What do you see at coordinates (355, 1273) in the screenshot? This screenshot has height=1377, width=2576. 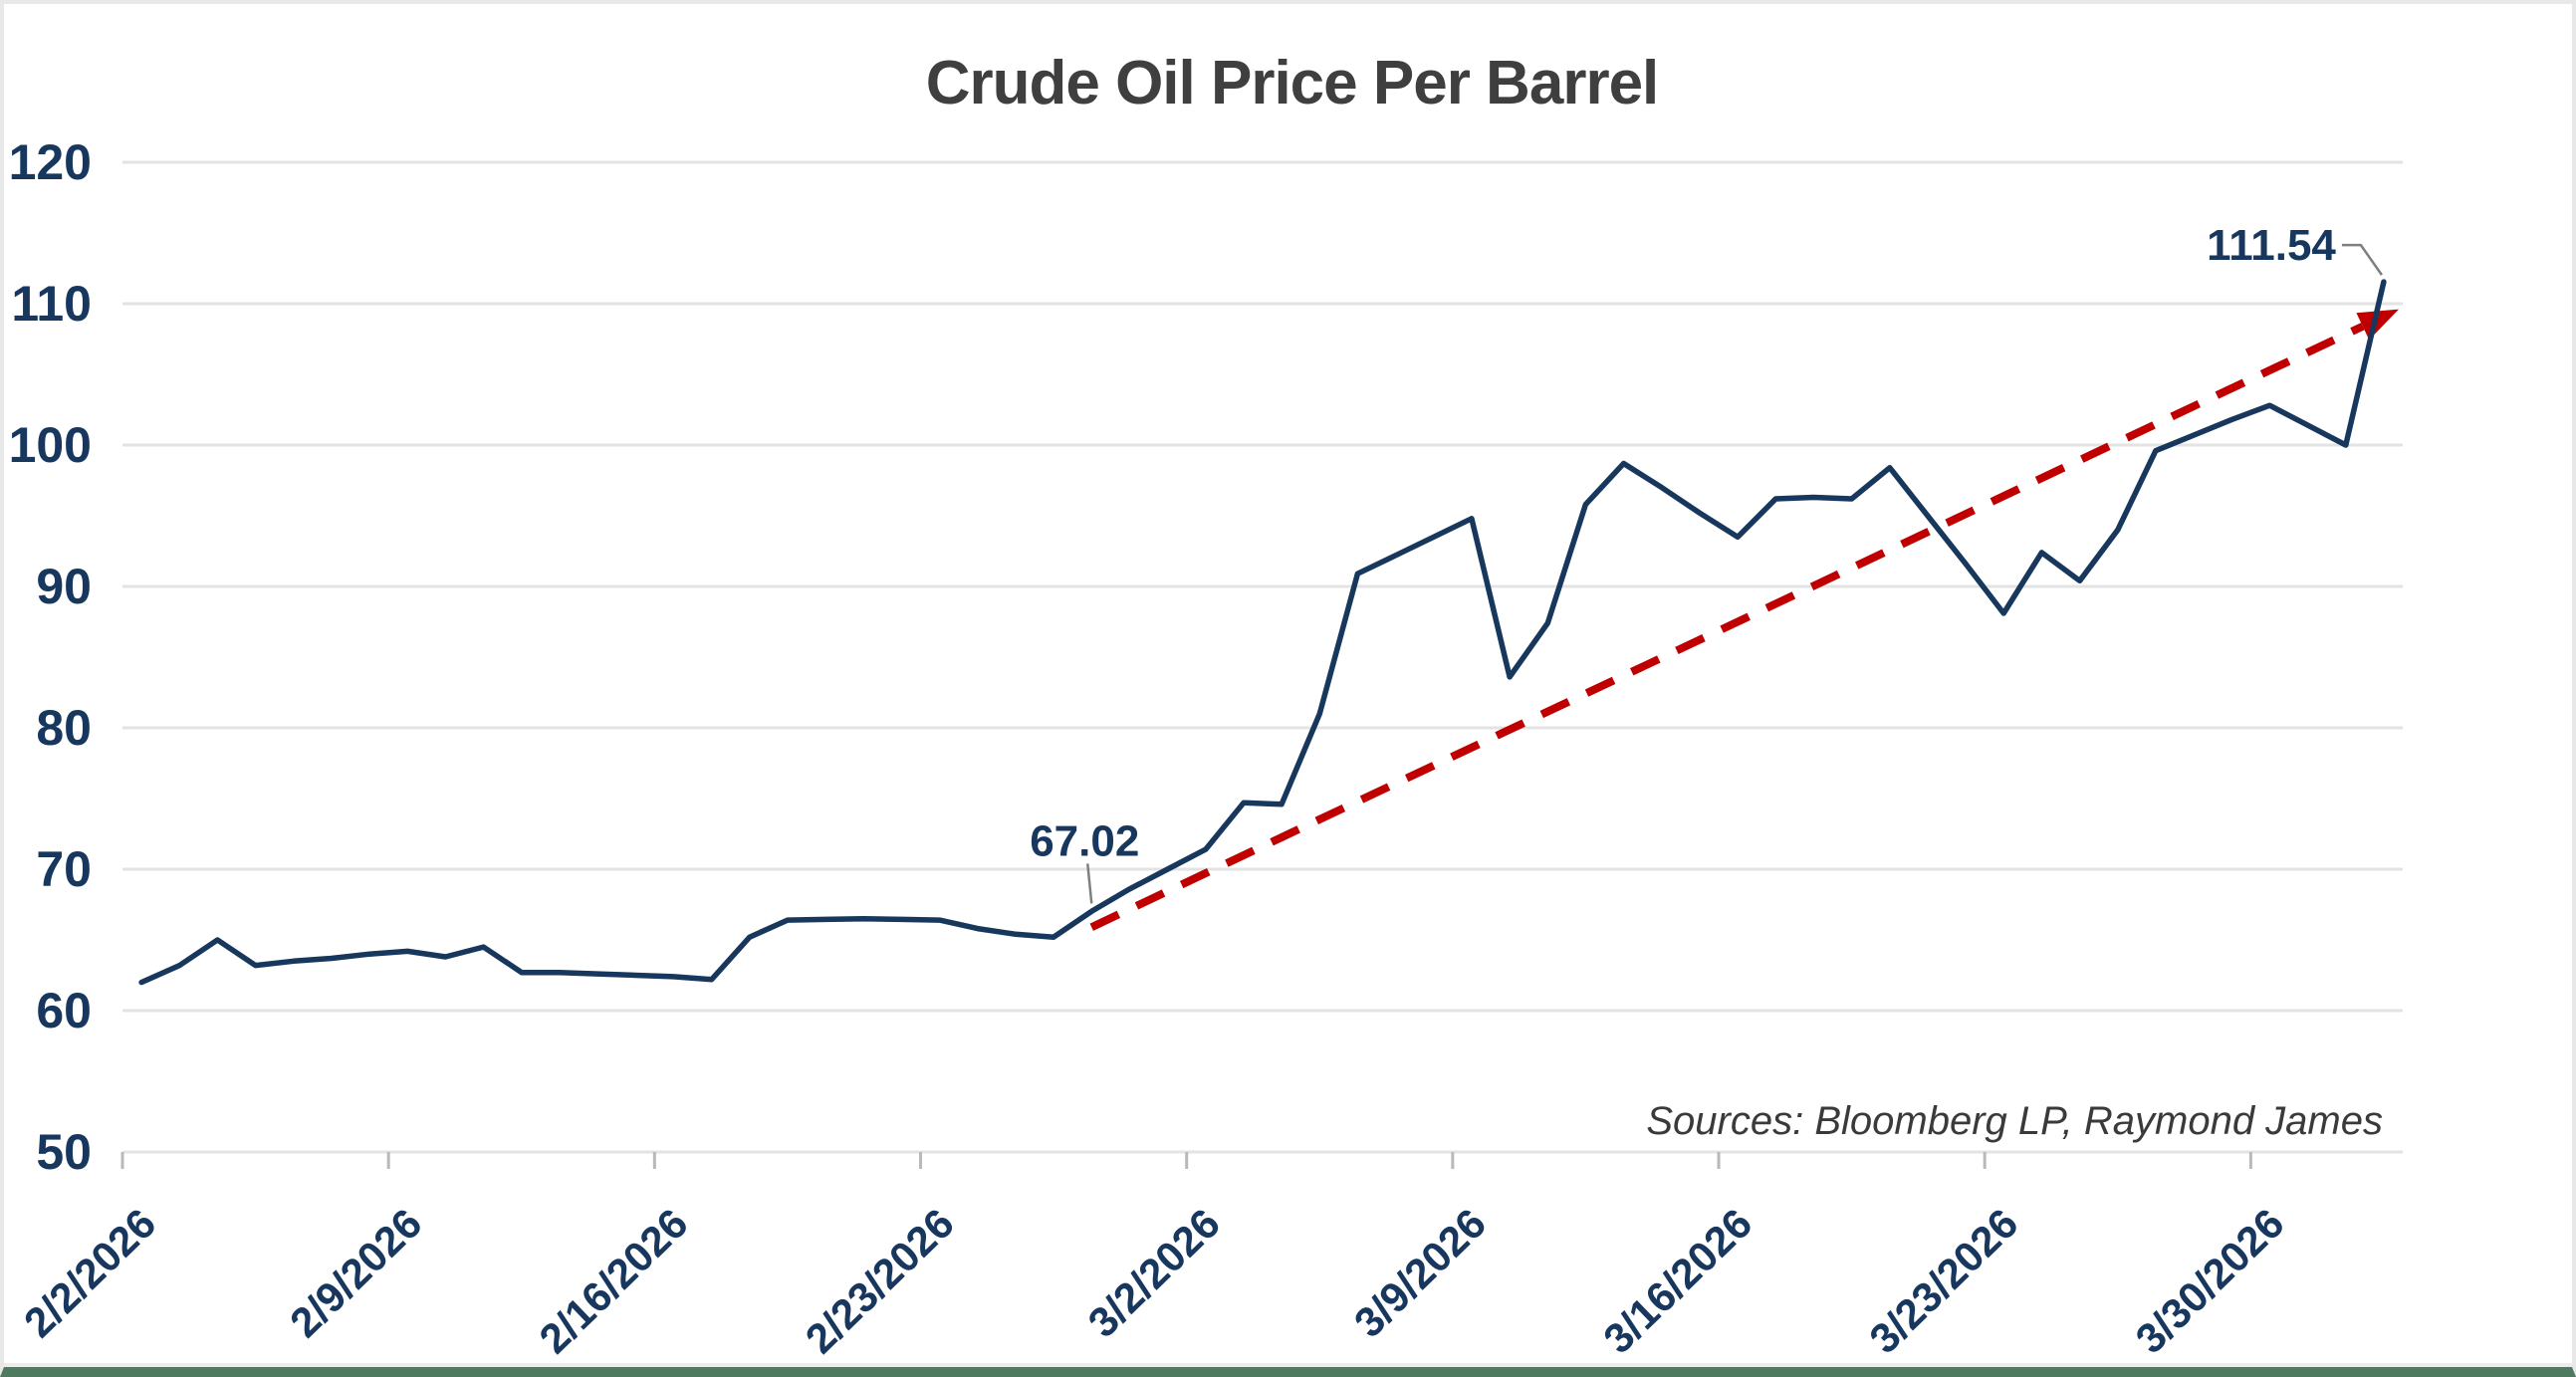 I see `x-axis-label: 2/9/2026` at bounding box center [355, 1273].